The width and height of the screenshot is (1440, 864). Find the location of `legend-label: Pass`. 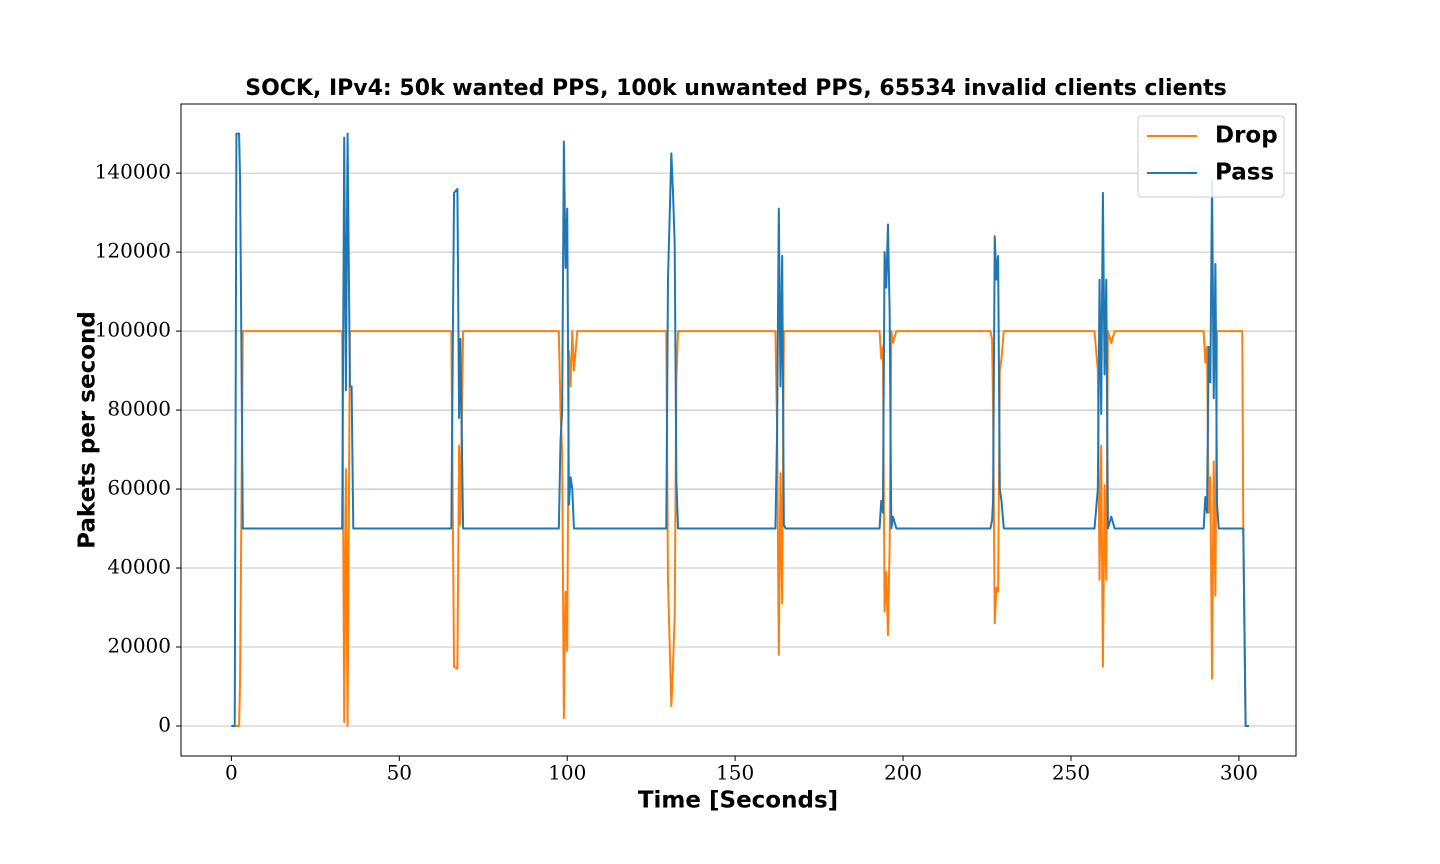

legend-label: Pass is located at coordinates (1244, 173).